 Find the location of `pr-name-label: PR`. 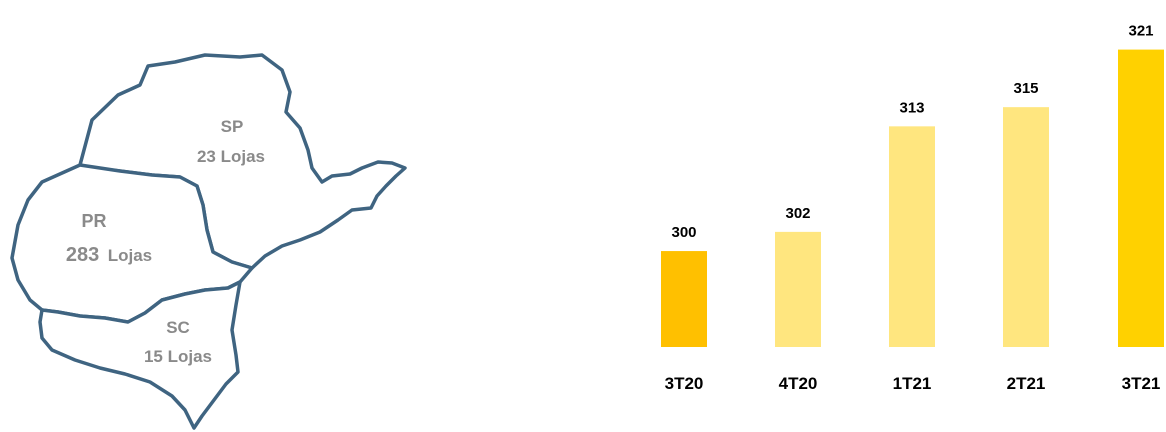

pr-name-label: PR is located at coordinates (93, 221).